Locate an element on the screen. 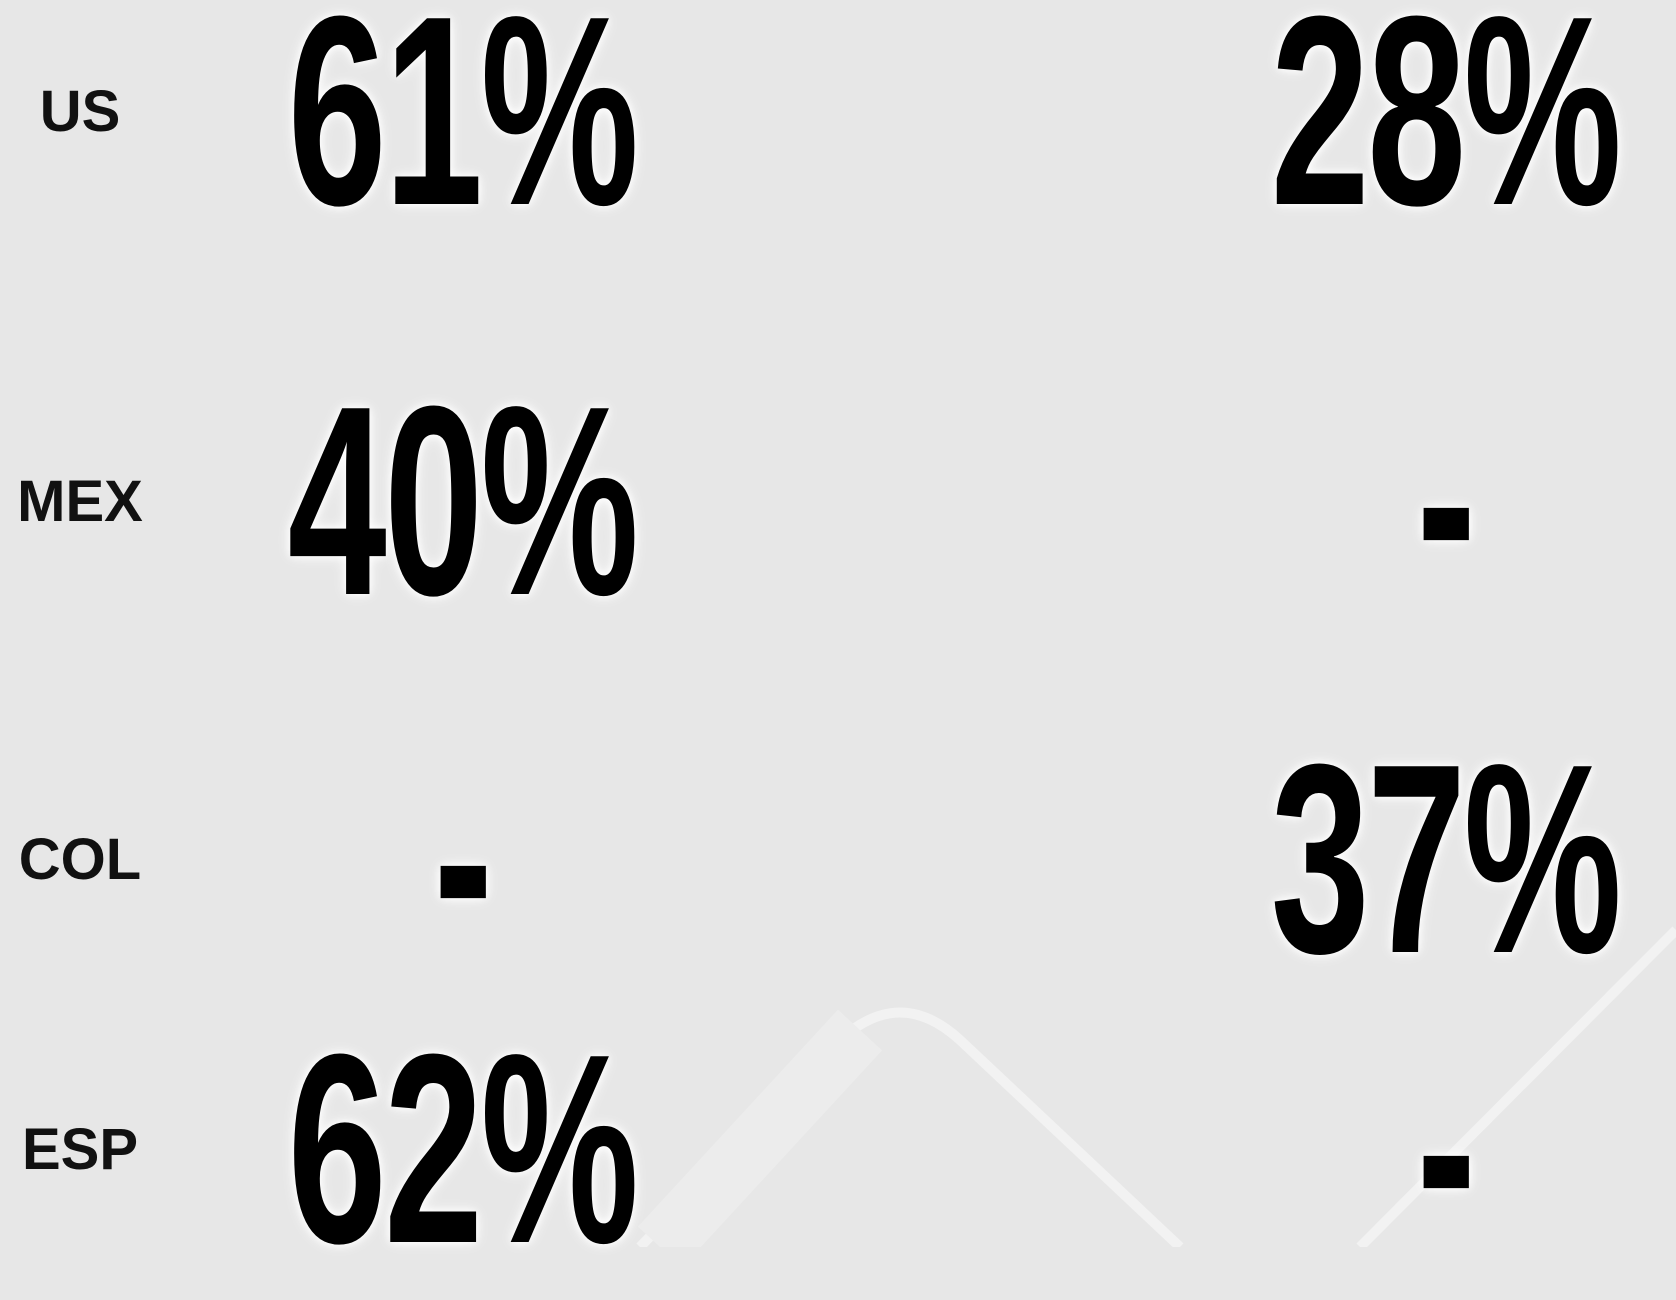 Image resolution: width=1676 pixels, height=1300 pixels. value-cell: 40% is located at coordinates (463, 501).